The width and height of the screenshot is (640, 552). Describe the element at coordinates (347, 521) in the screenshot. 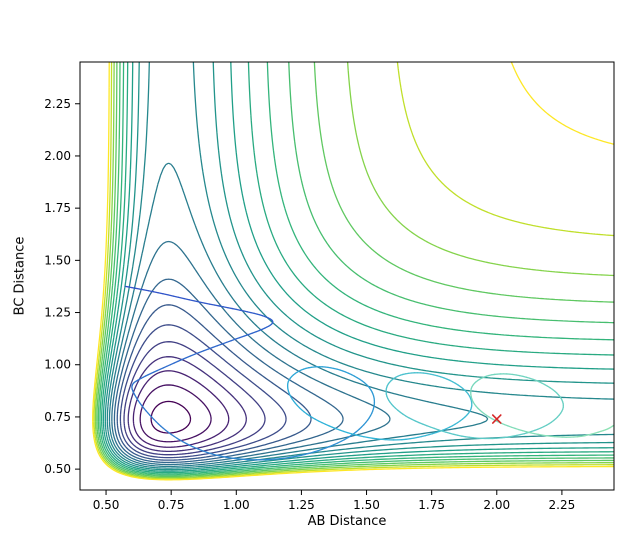

I see `x-axis-label: AB Distance` at that location.